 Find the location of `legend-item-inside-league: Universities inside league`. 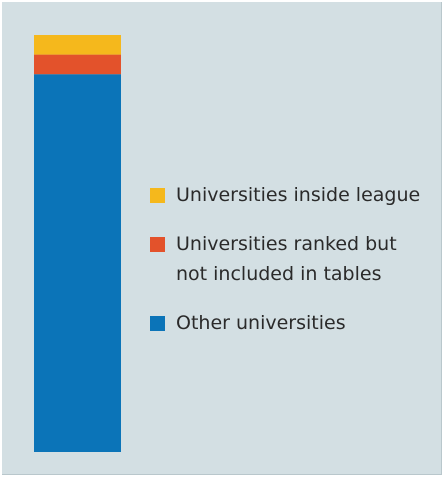

legend-item-inside-league: Universities inside league is located at coordinates (295, 195).